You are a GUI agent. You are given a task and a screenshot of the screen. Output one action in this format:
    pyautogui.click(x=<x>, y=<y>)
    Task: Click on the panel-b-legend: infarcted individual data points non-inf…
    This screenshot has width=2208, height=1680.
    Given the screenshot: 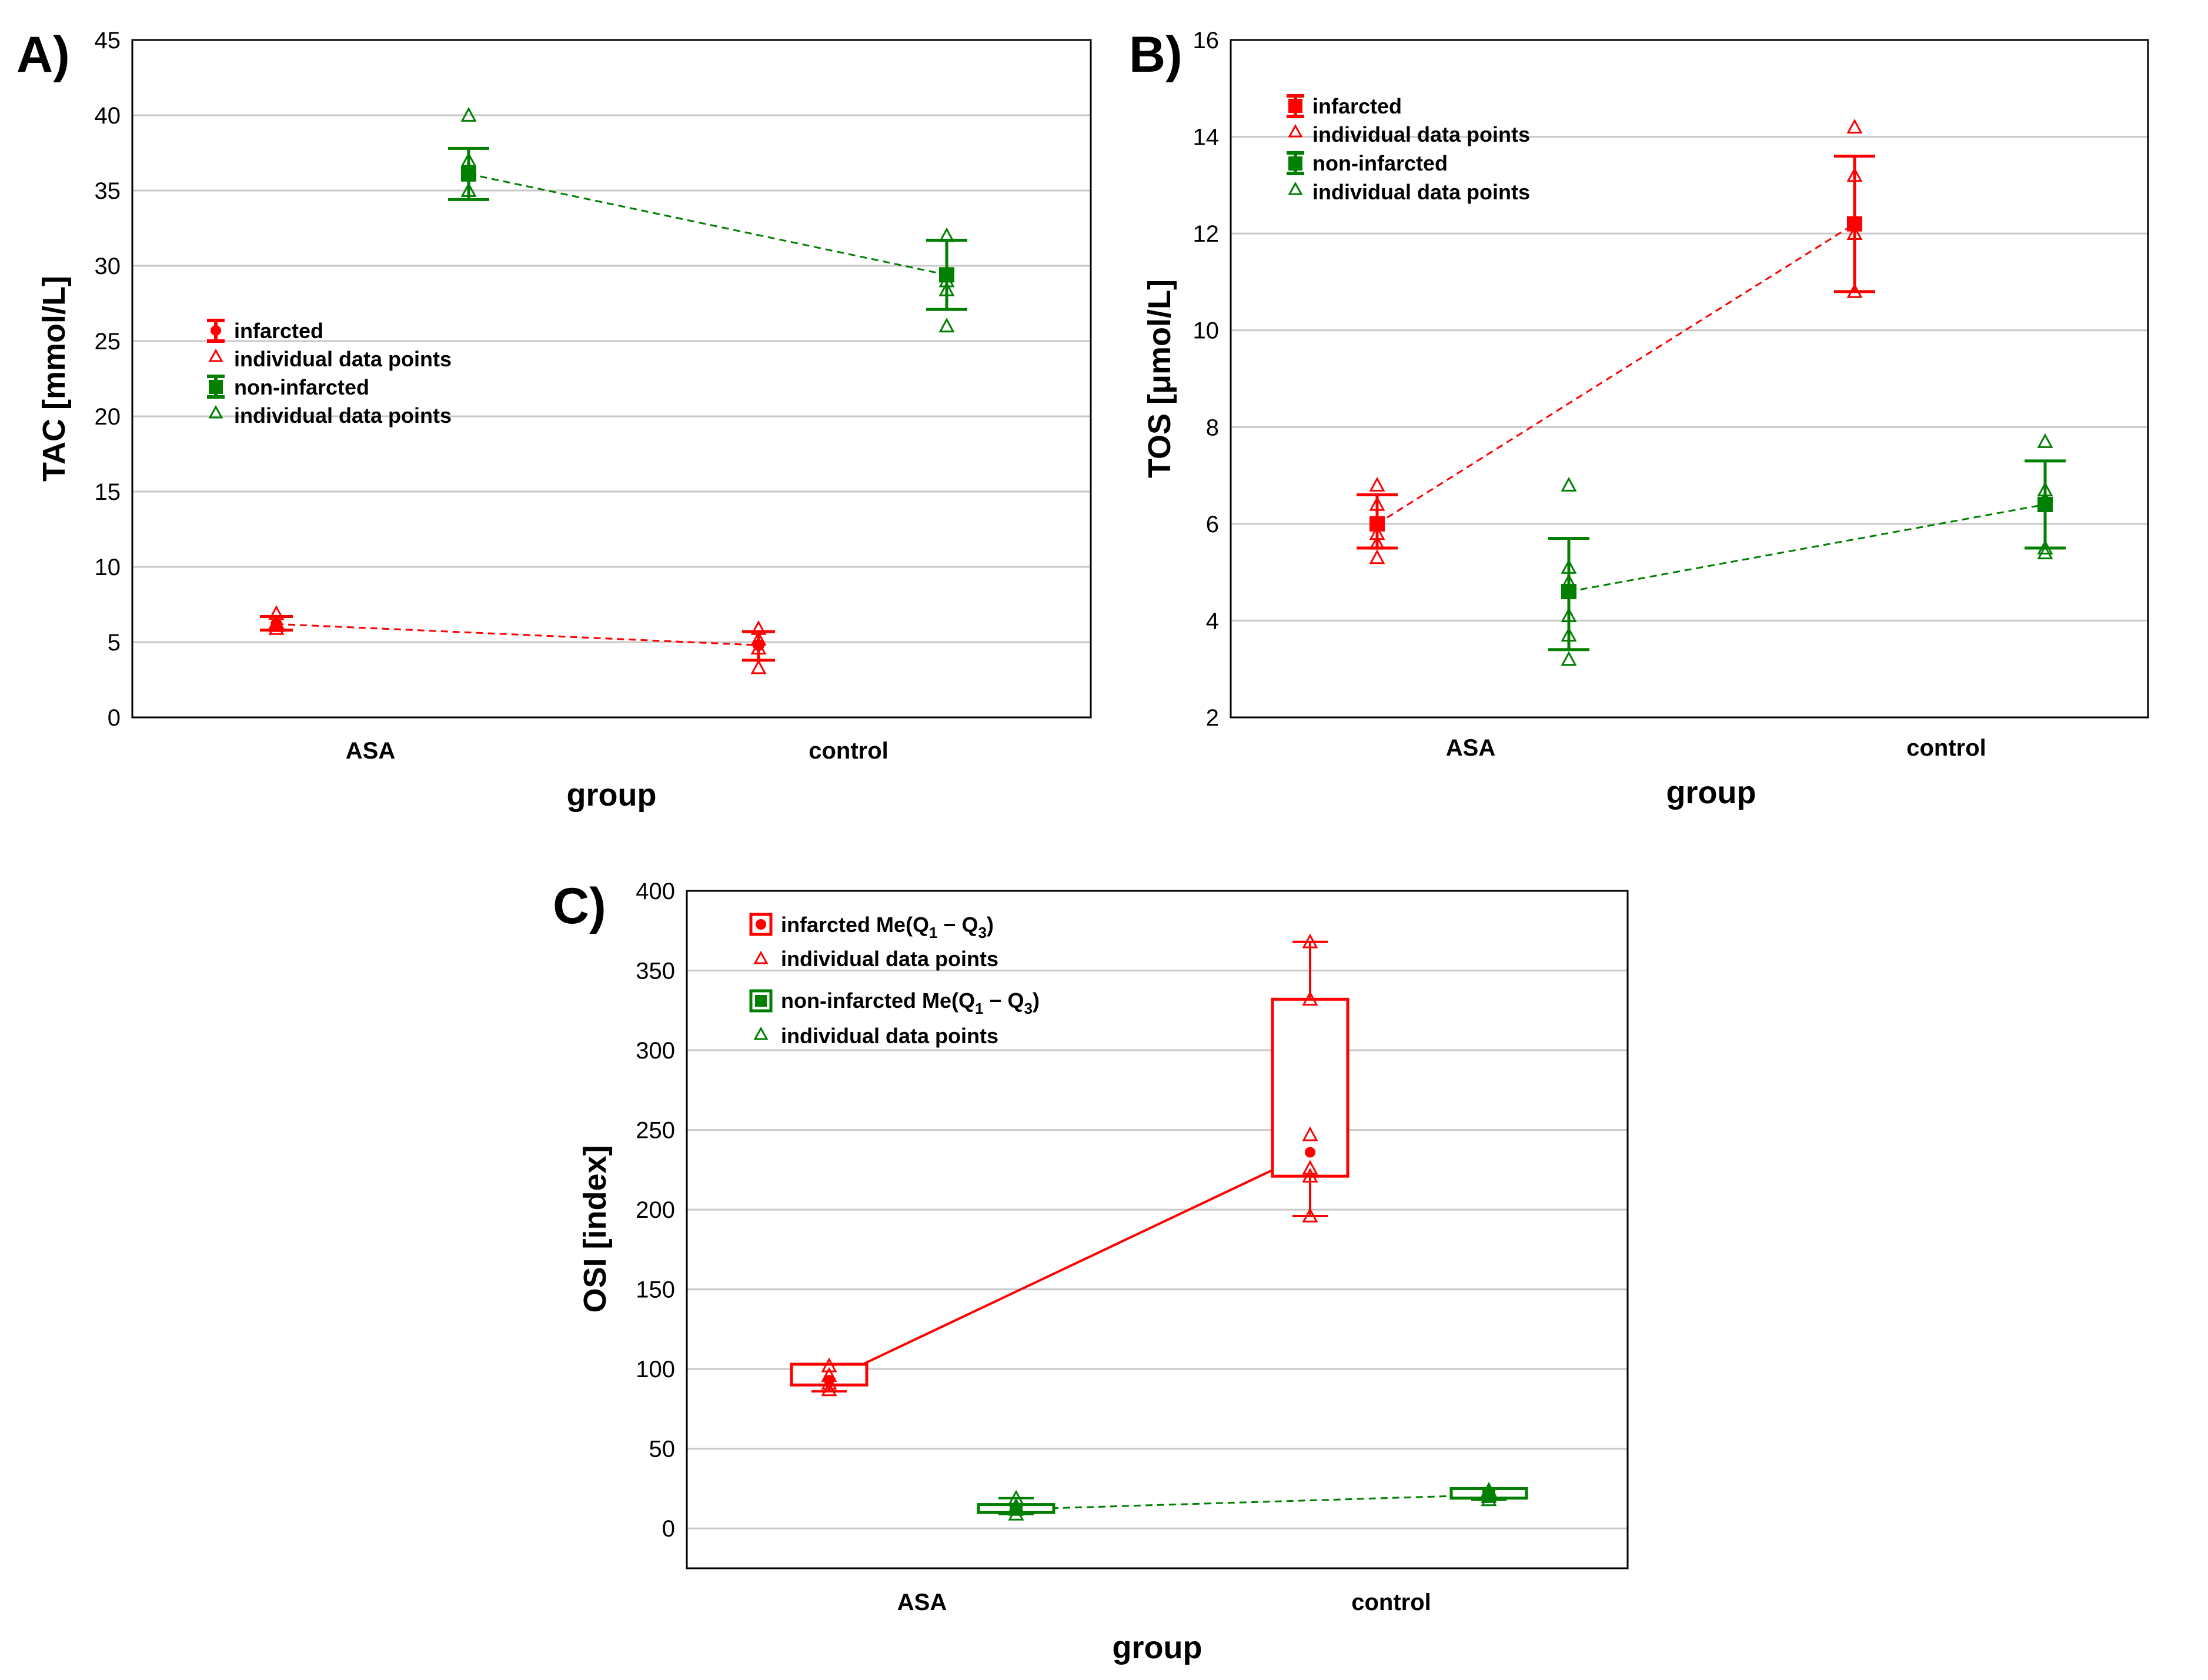 What is the action you would take?
    pyautogui.click(x=1409, y=149)
    